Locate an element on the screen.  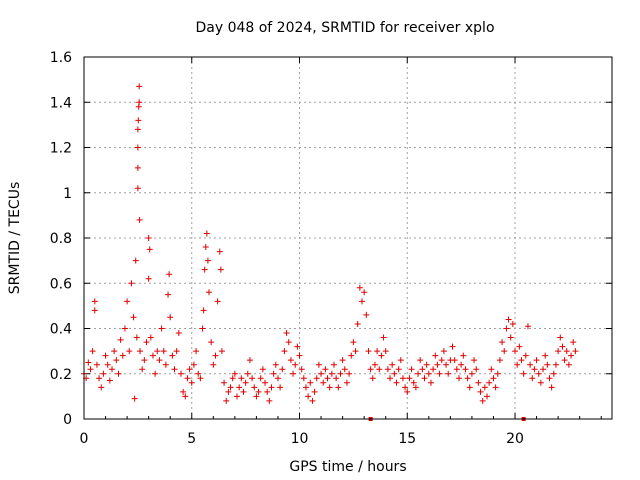
y-axis-label: SRMTID / TECUs is located at coordinates (15, 238).